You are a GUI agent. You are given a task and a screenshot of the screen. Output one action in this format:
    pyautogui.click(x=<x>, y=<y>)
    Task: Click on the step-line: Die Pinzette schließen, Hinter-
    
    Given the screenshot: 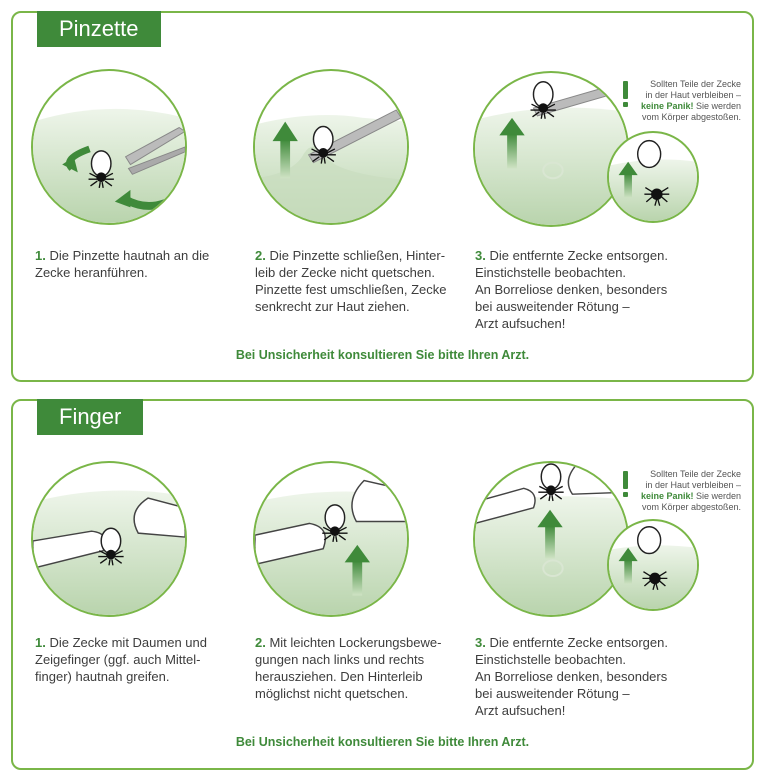 What is the action you would take?
    pyautogui.click(x=357, y=255)
    